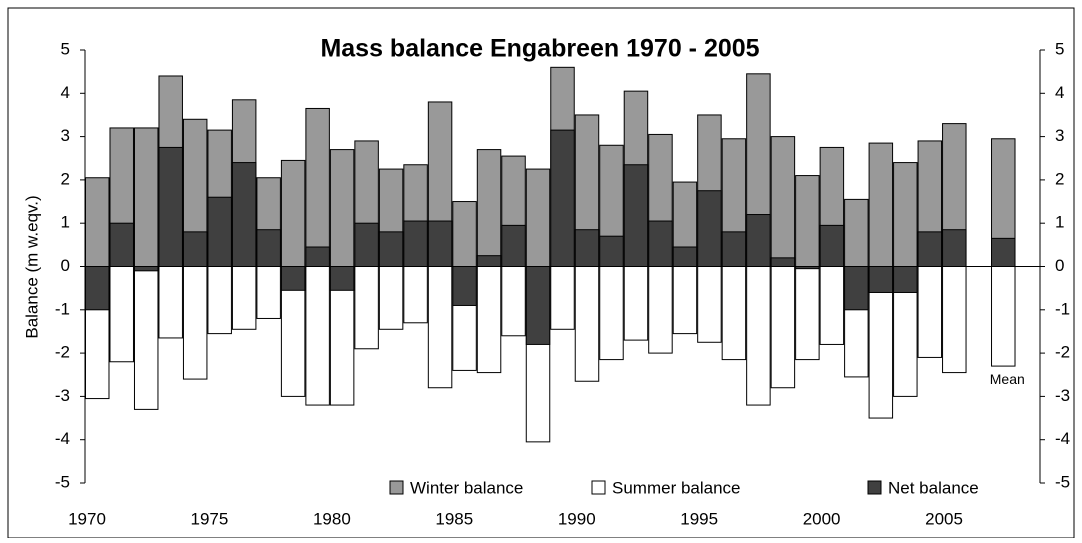  Describe the element at coordinates (332, 518) in the screenshot. I see `x-tick-label: 1980` at that location.